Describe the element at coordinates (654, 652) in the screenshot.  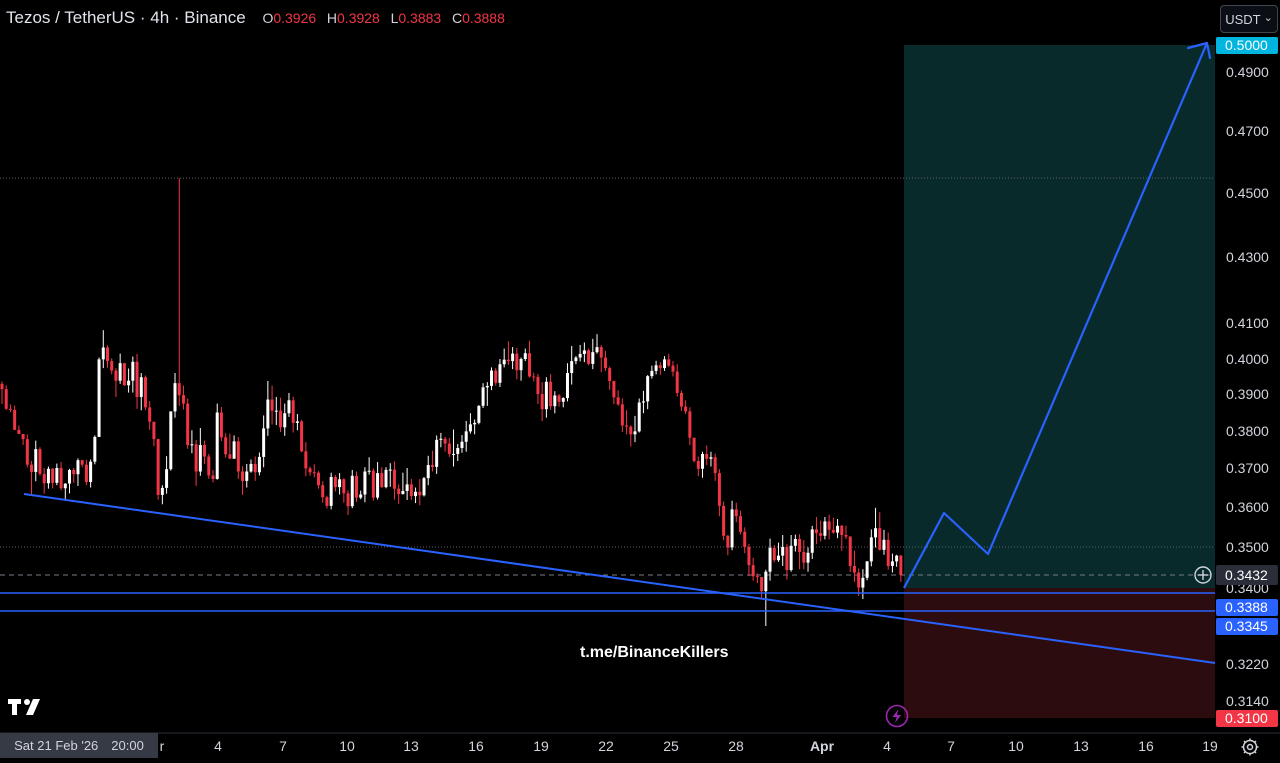
I see `watermark-text: t.me/BinanceKillers` at that location.